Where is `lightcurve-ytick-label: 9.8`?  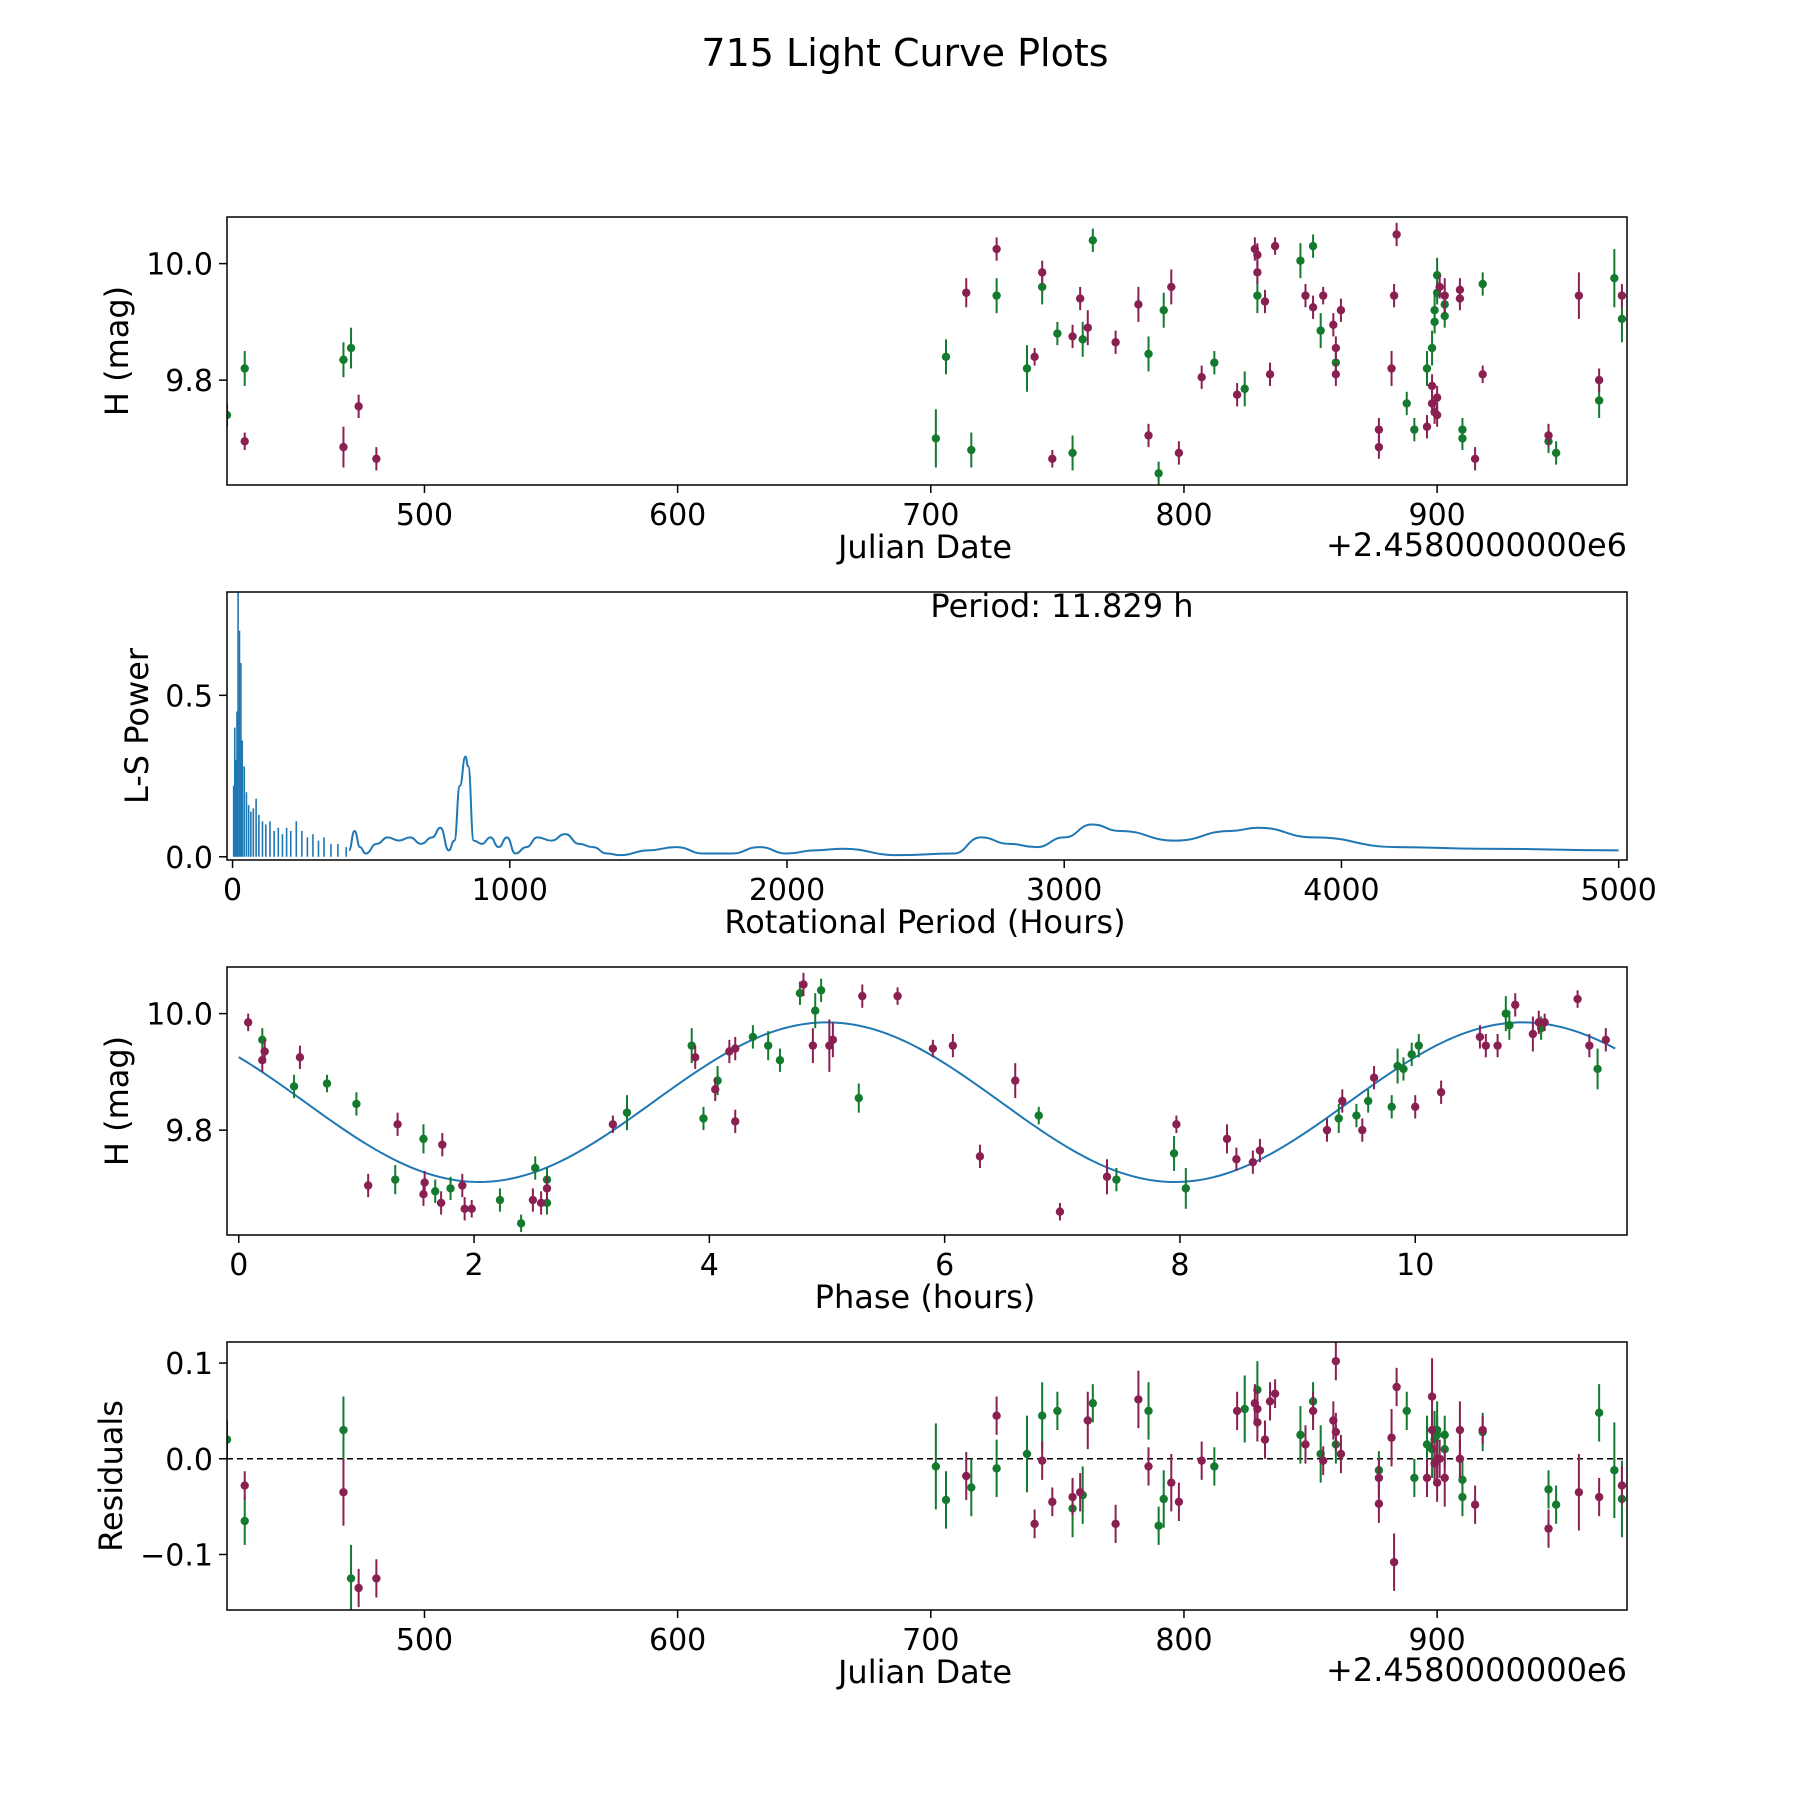
lightcurve-ytick-label: 9.8 is located at coordinates (189, 381).